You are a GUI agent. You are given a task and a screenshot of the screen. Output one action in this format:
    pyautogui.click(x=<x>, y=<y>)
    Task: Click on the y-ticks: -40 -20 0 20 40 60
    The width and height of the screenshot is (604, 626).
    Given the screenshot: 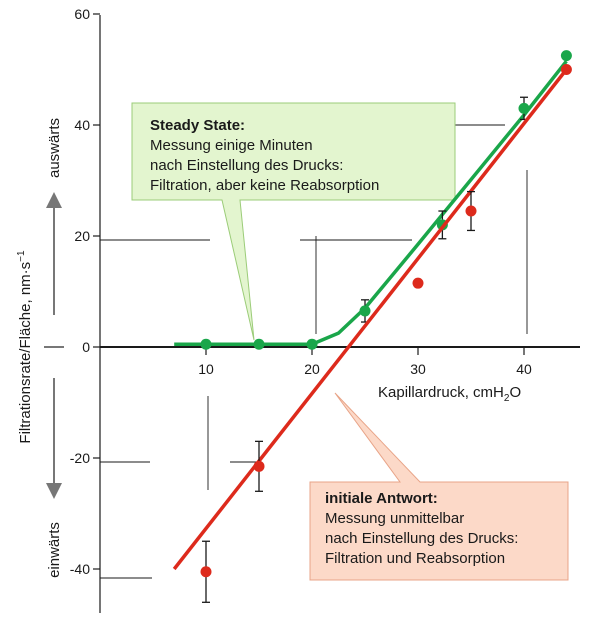 What is the action you would take?
    pyautogui.click(x=85, y=291)
    